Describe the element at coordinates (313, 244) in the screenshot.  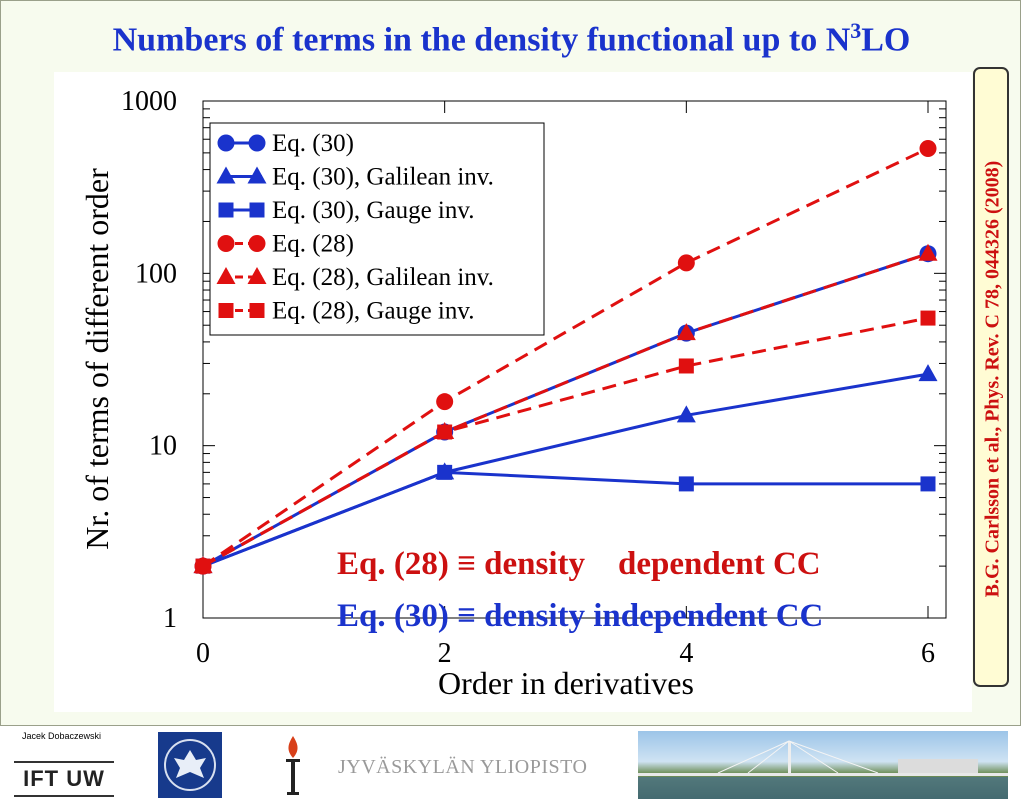
I see `legend-label-3: Eq. (28)` at that location.